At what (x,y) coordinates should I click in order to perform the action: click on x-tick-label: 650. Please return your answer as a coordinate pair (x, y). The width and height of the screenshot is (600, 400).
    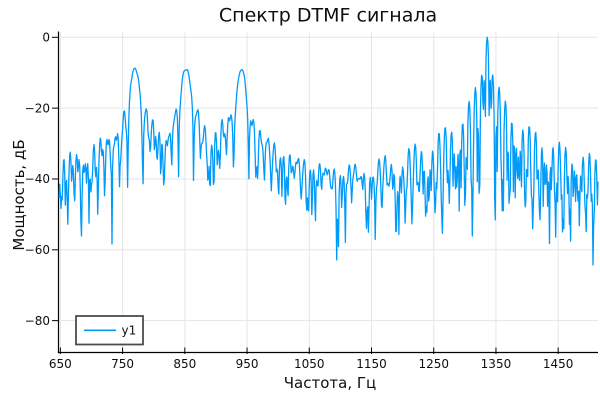
    Looking at the image, I should click on (60, 364).